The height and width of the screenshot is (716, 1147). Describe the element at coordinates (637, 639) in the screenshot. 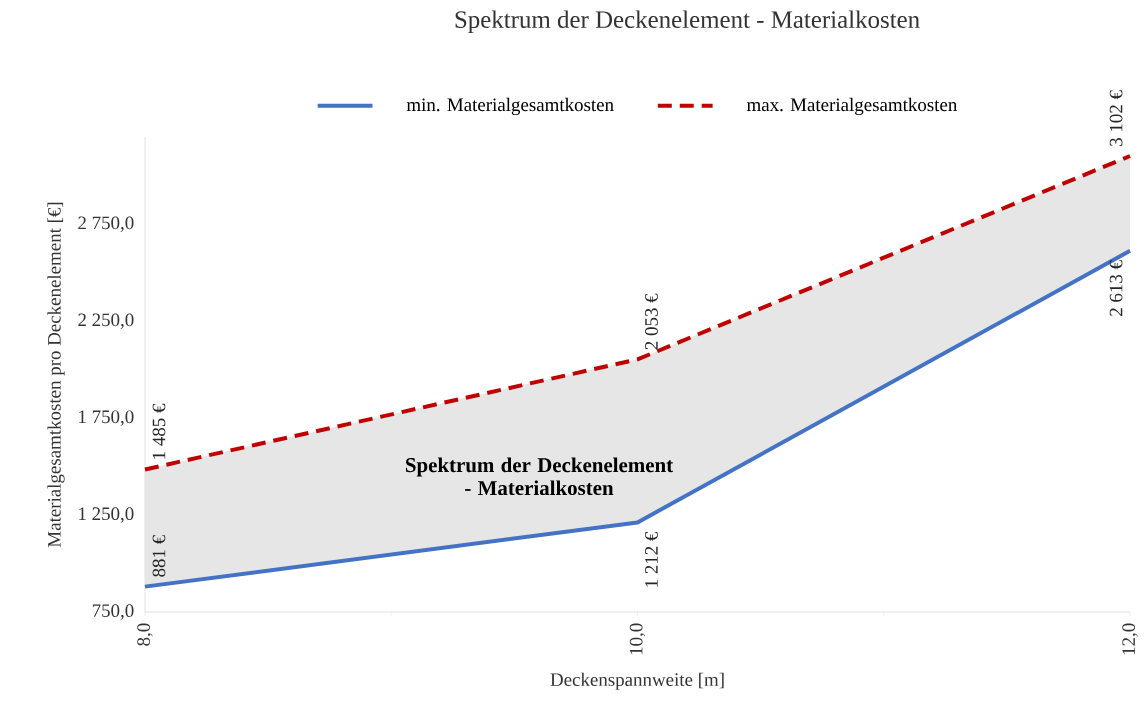

I see `x-tick-label: 10,0` at that location.